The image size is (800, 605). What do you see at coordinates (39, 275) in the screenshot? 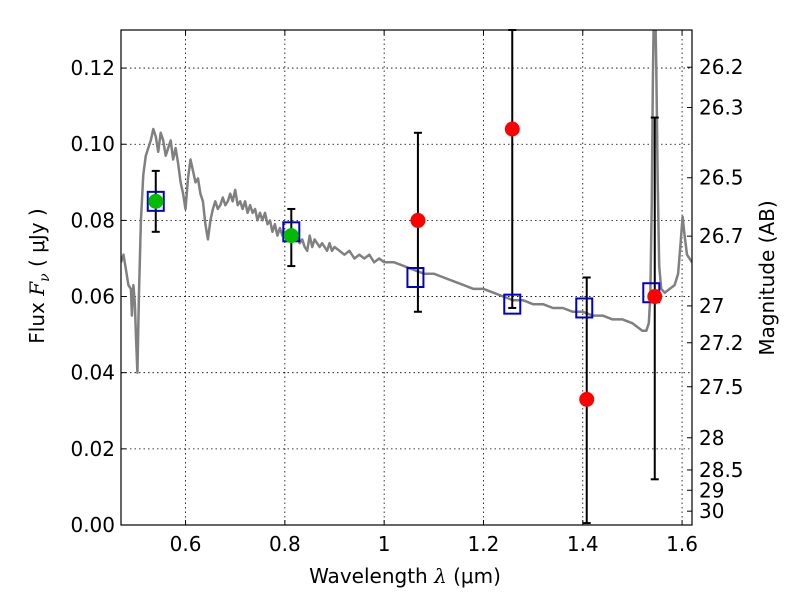
I see `y-axis-label: Flux Fν ( μJy )` at bounding box center [39, 275].